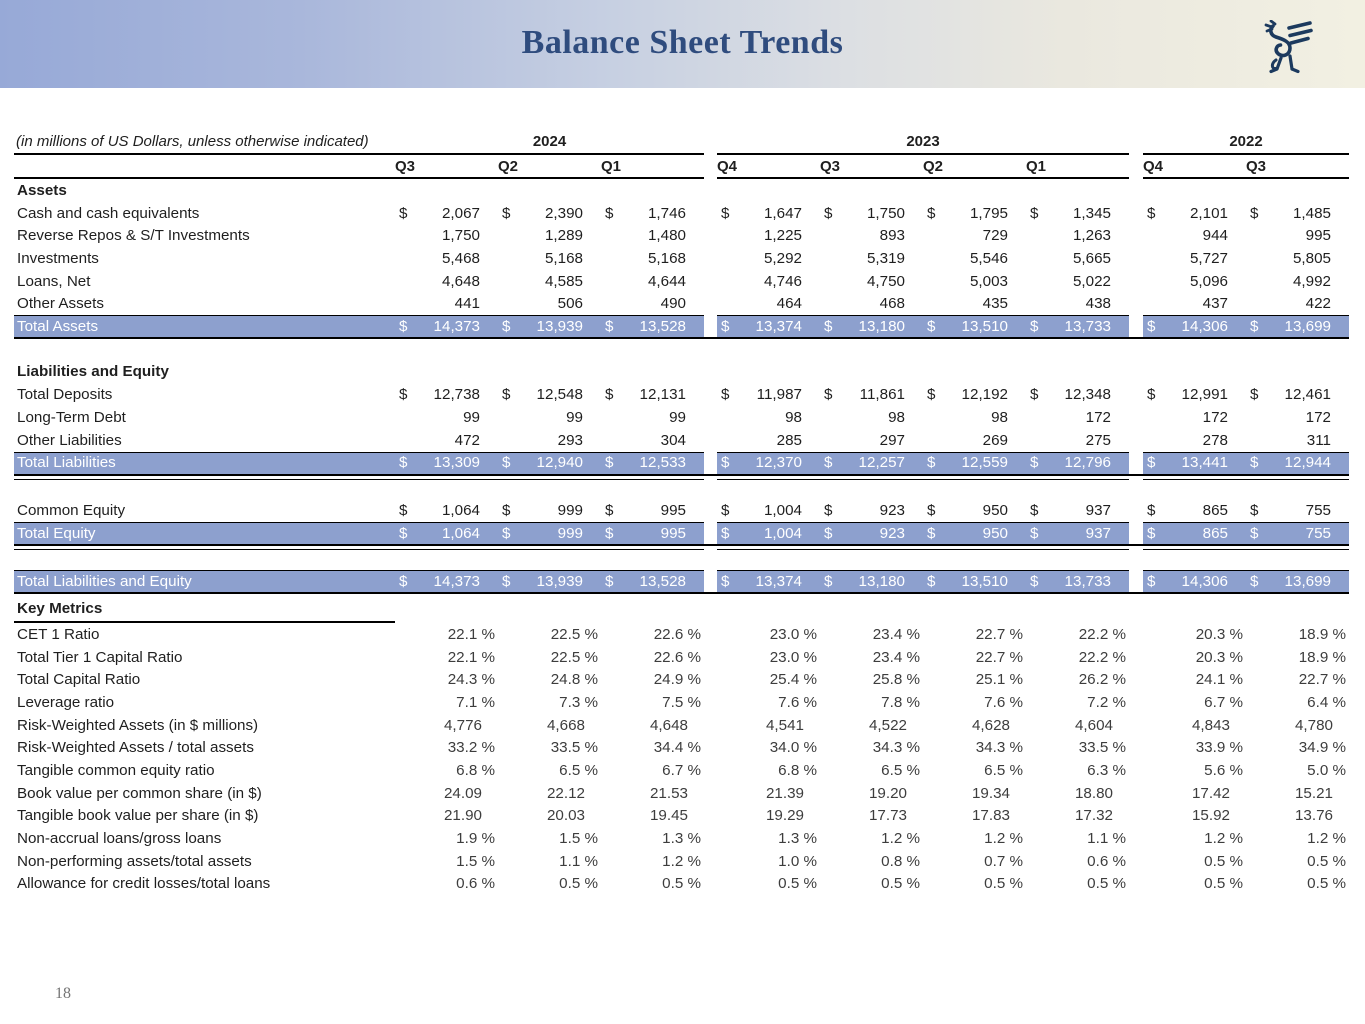 The width and height of the screenshot is (1365, 1024). What do you see at coordinates (782, 534) in the screenshot?
I see `cell-value: 1,004` at bounding box center [782, 534].